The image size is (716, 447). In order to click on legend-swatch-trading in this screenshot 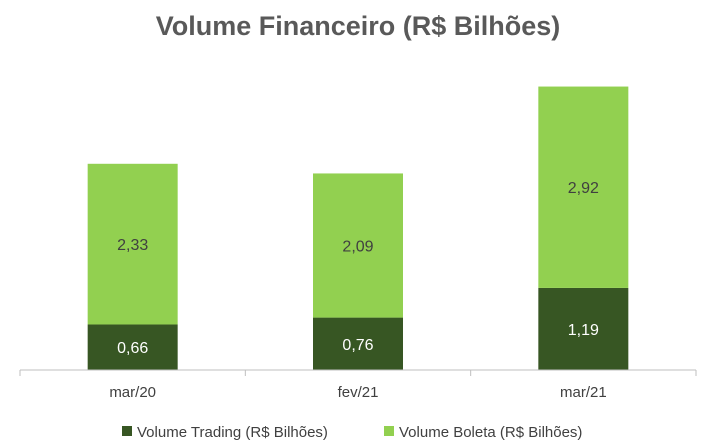, I will do `click(127, 431)`.